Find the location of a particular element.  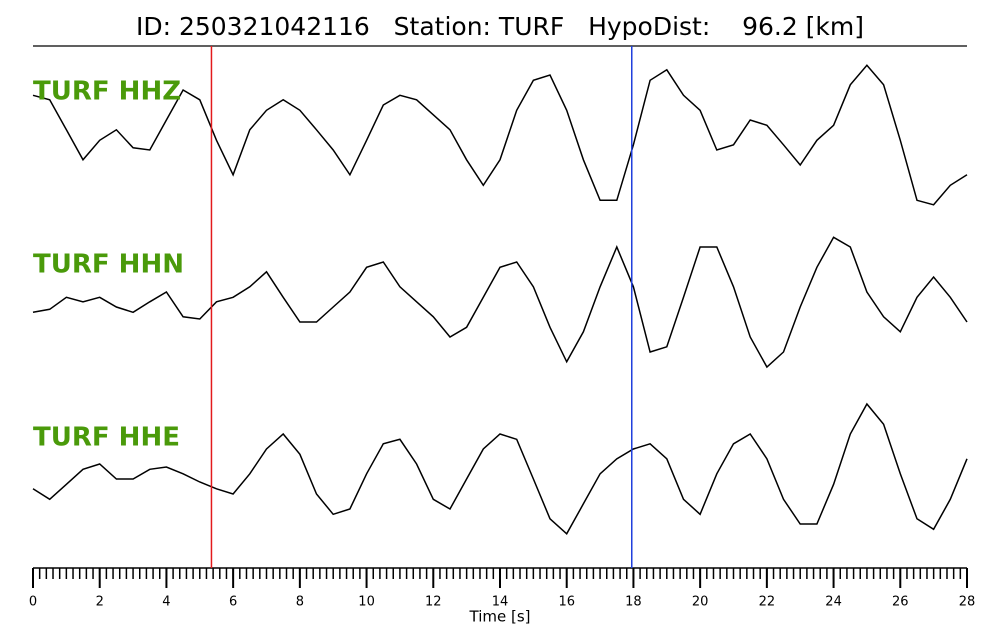

x-tick-label: 28 is located at coordinates (967, 602).